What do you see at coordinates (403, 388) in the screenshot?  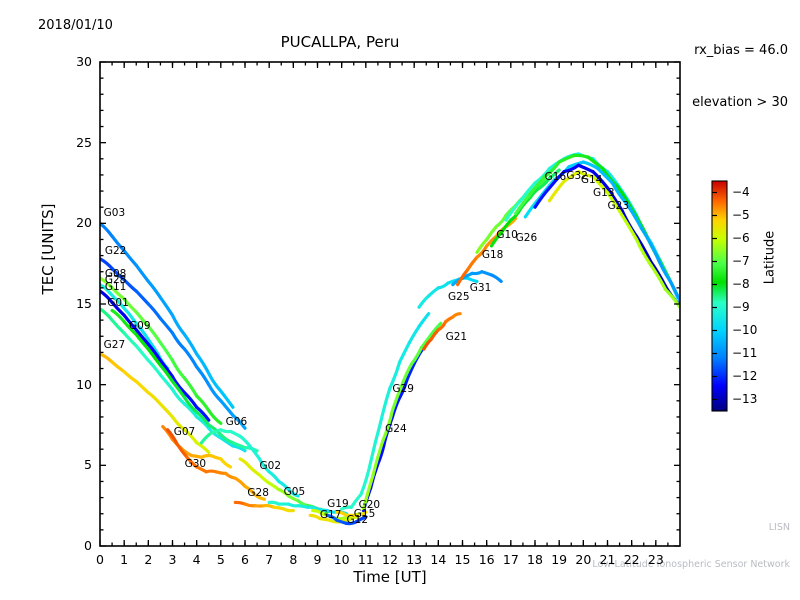 I see `satellite-label-G29: G29` at bounding box center [403, 388].